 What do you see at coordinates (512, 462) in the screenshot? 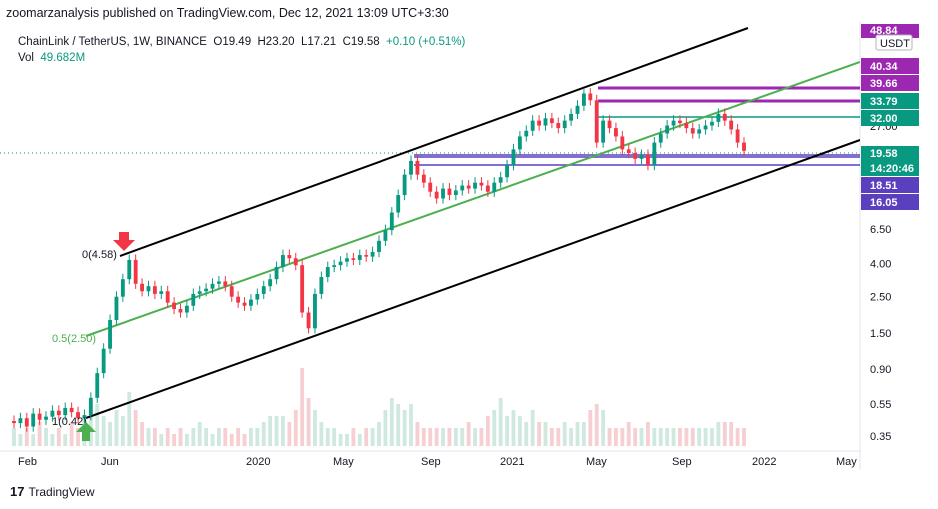
I see `time-tick-label: 2021` at bounding box center [512, 462].